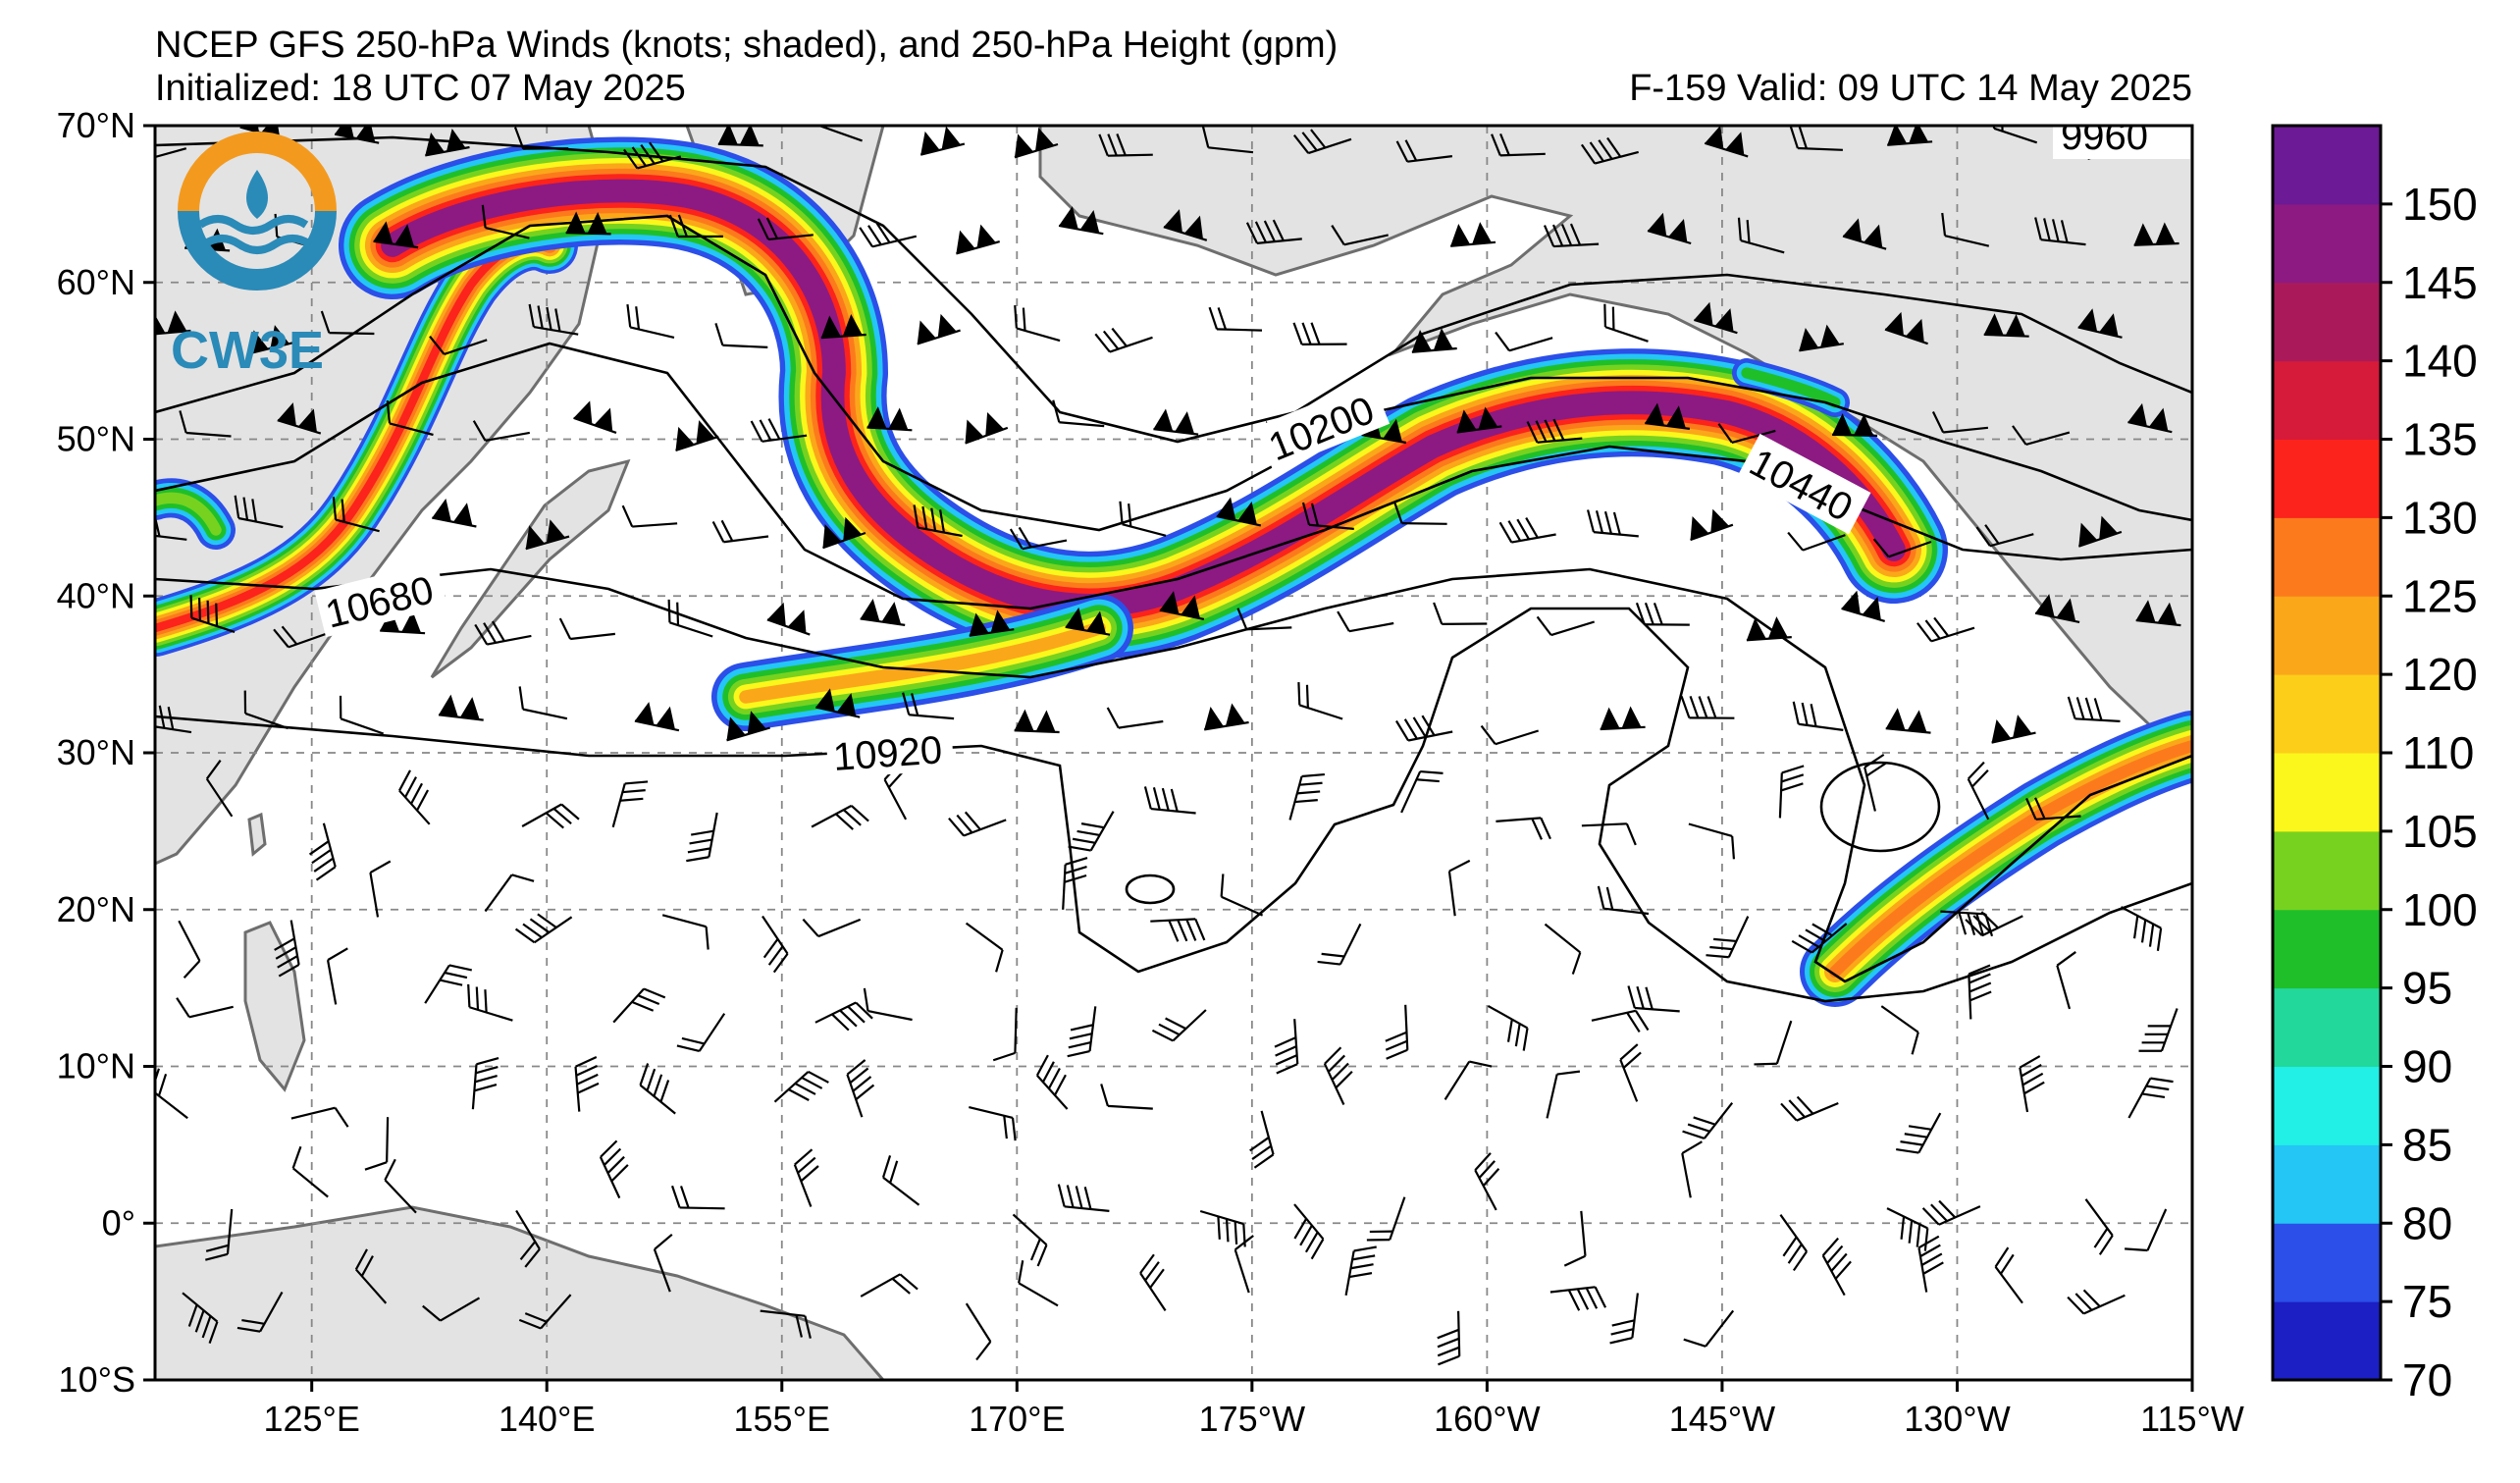 The height and width of the screenshot is (1483, 2520). Describe the element at coordinates (2427, 1380) in the screenshot. I see `colorbar-tick-label: 70` at that location.